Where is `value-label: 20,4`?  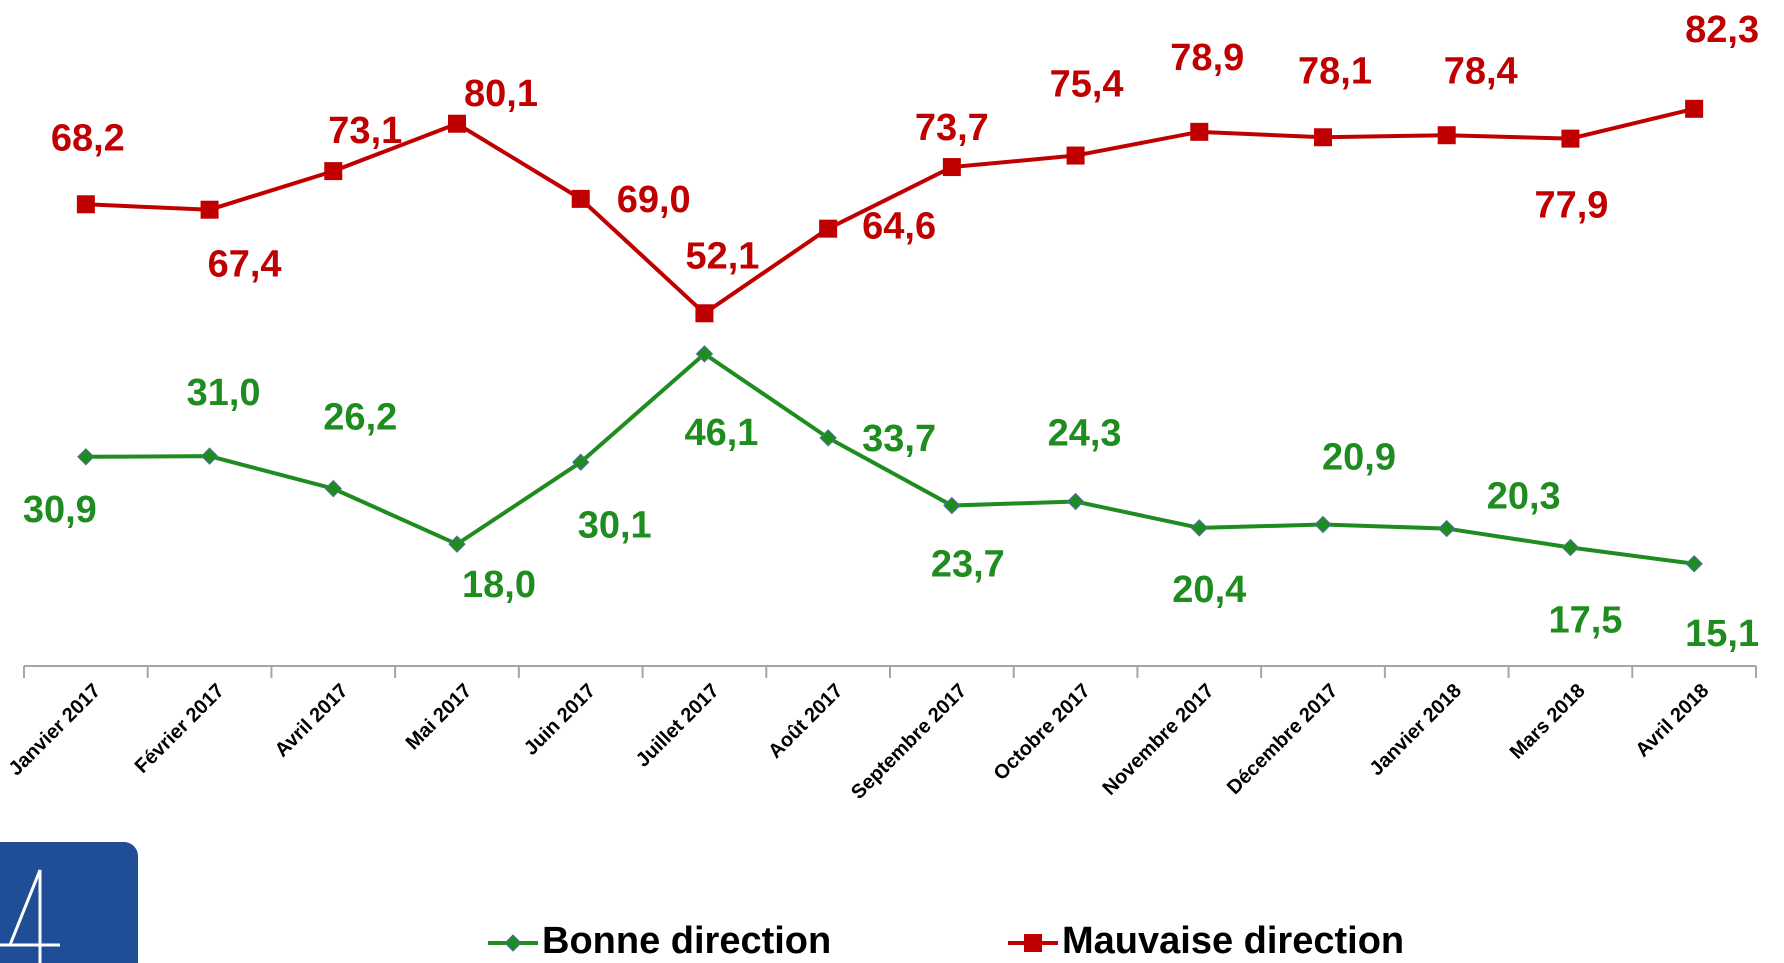 value-label: 20,4 is located at coordinates (1209, 590).